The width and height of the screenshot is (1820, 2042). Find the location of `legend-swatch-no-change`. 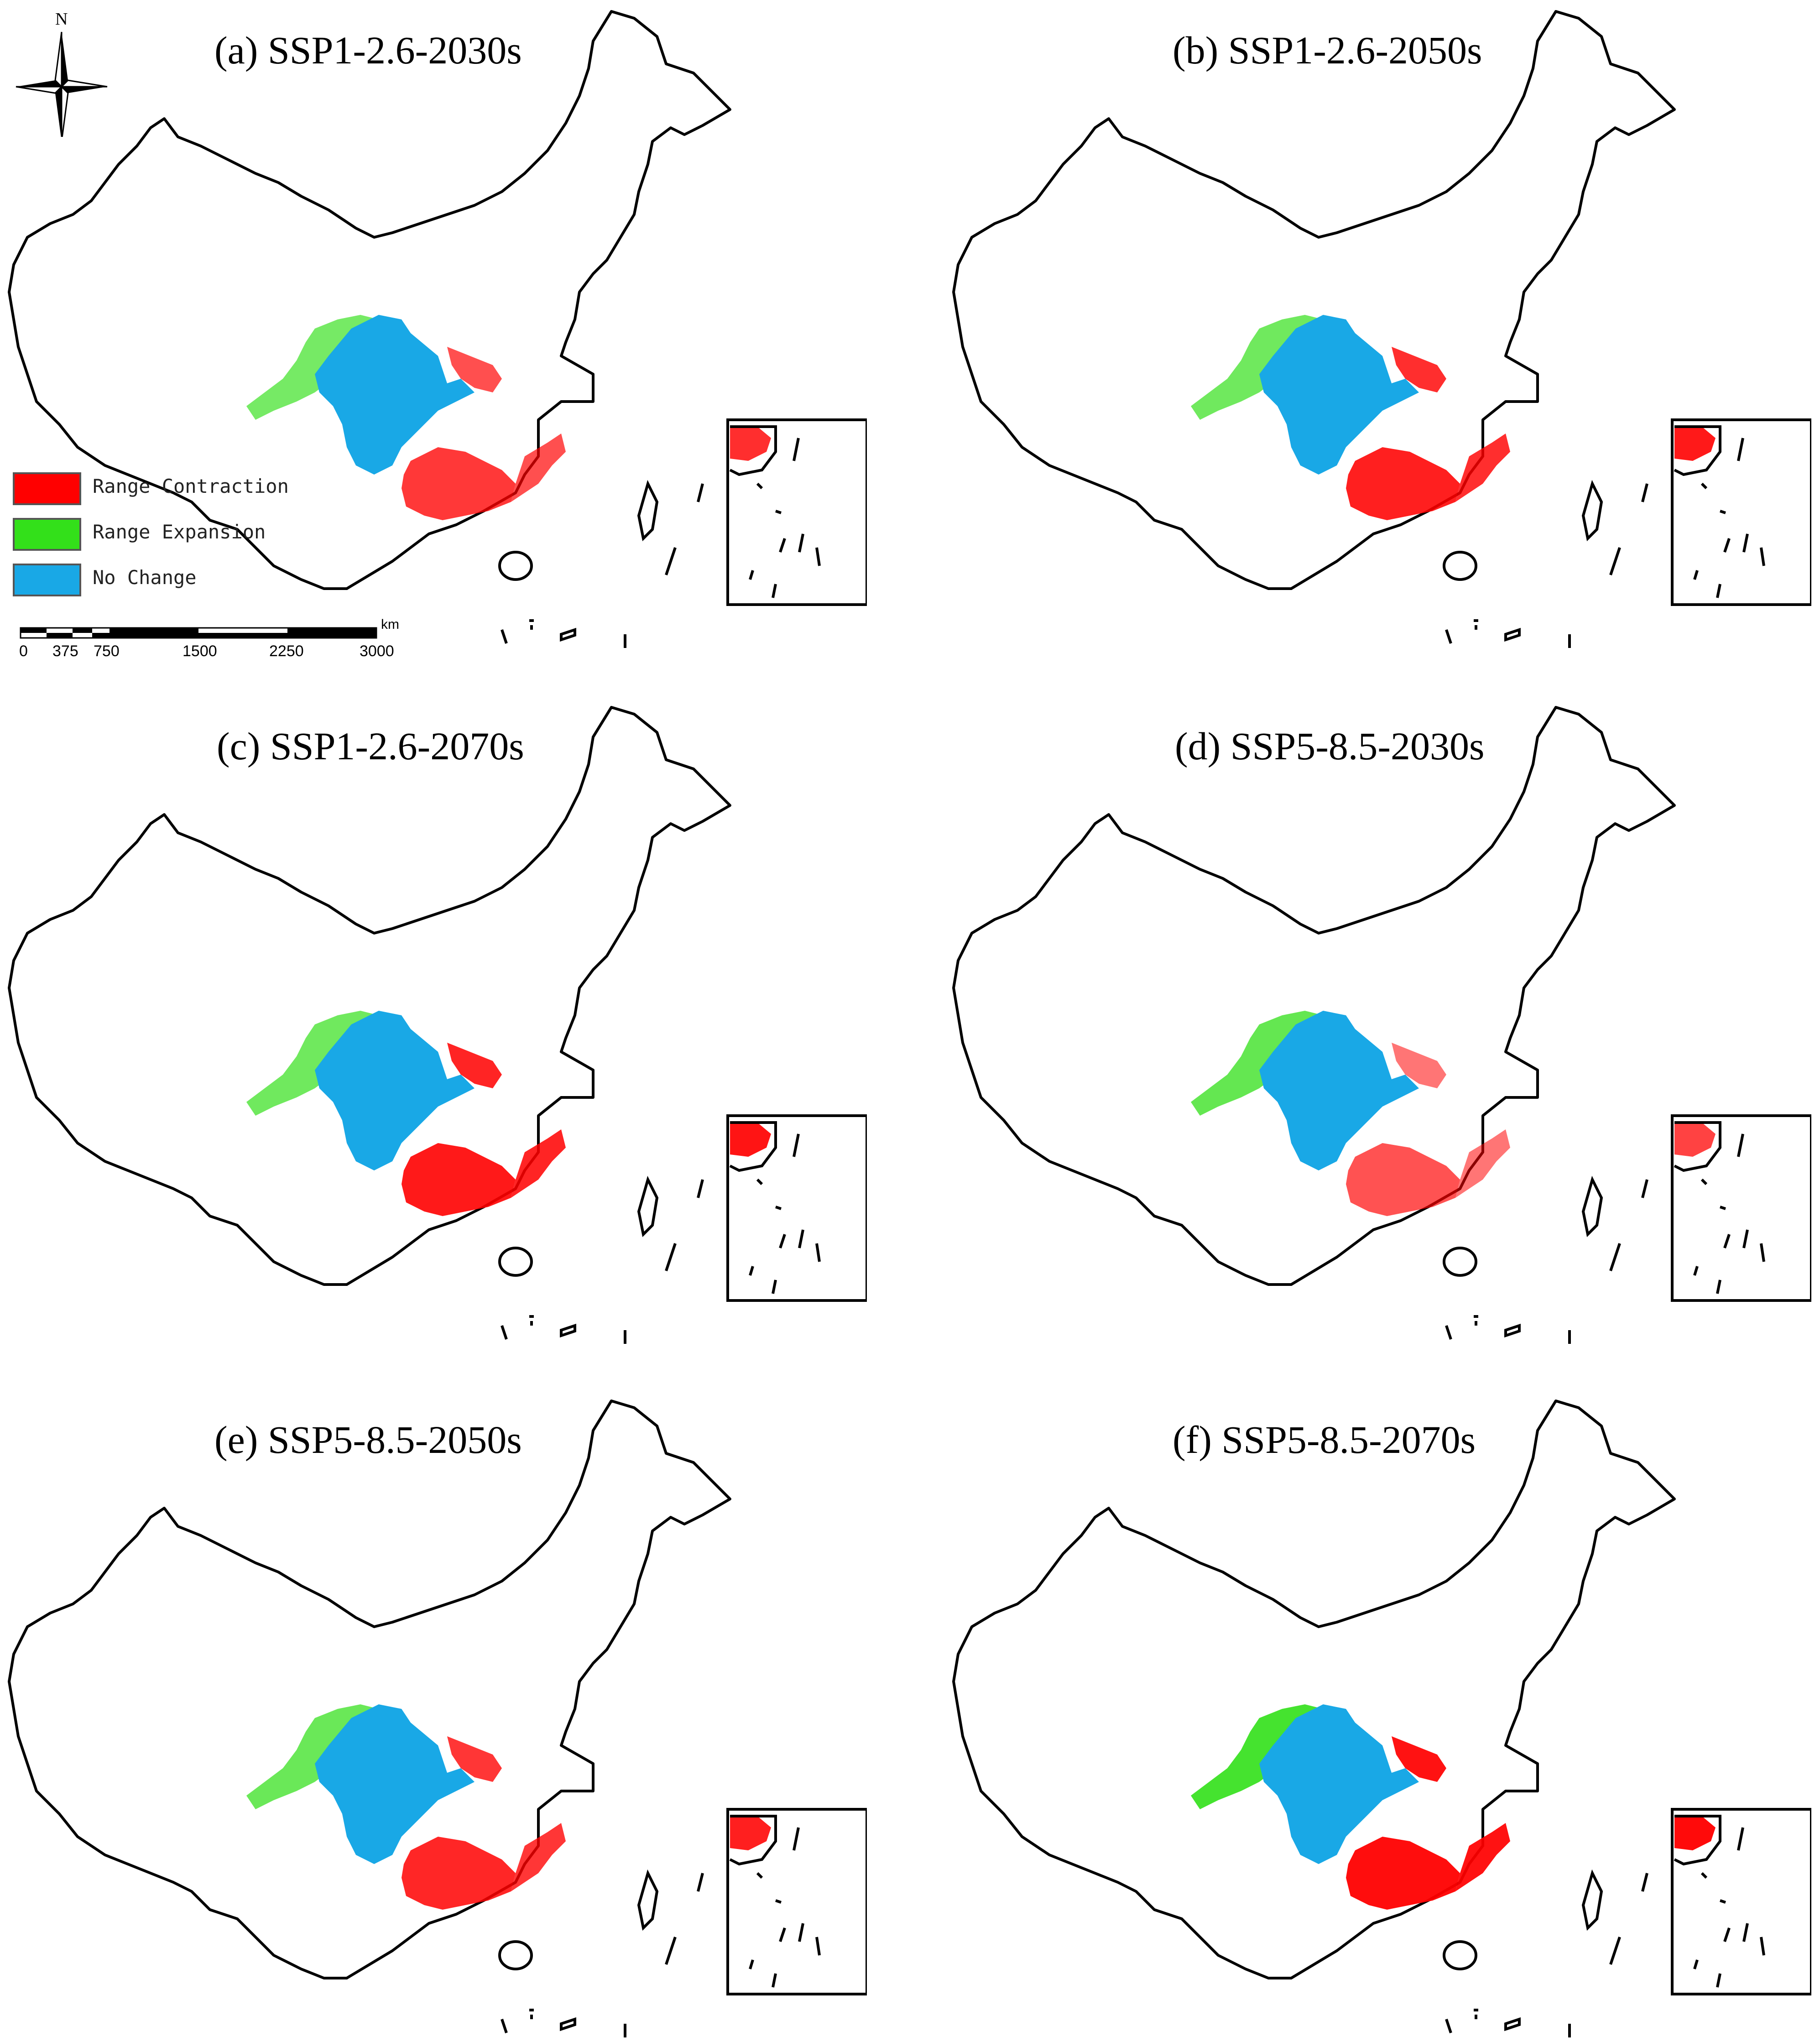

legend-swatch-no-change is located at coordinates (47, 580).